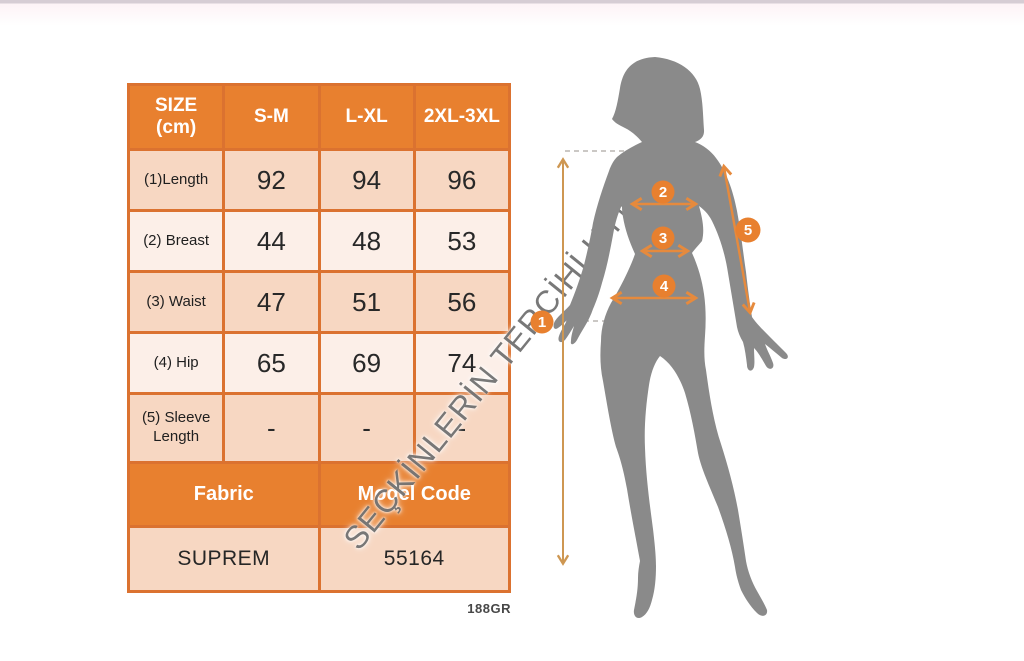 The image size is (1024, 661). Describe the element at coordinates (224, 494) in the screenshot. I see `fabric-header: Fabric` at that location.